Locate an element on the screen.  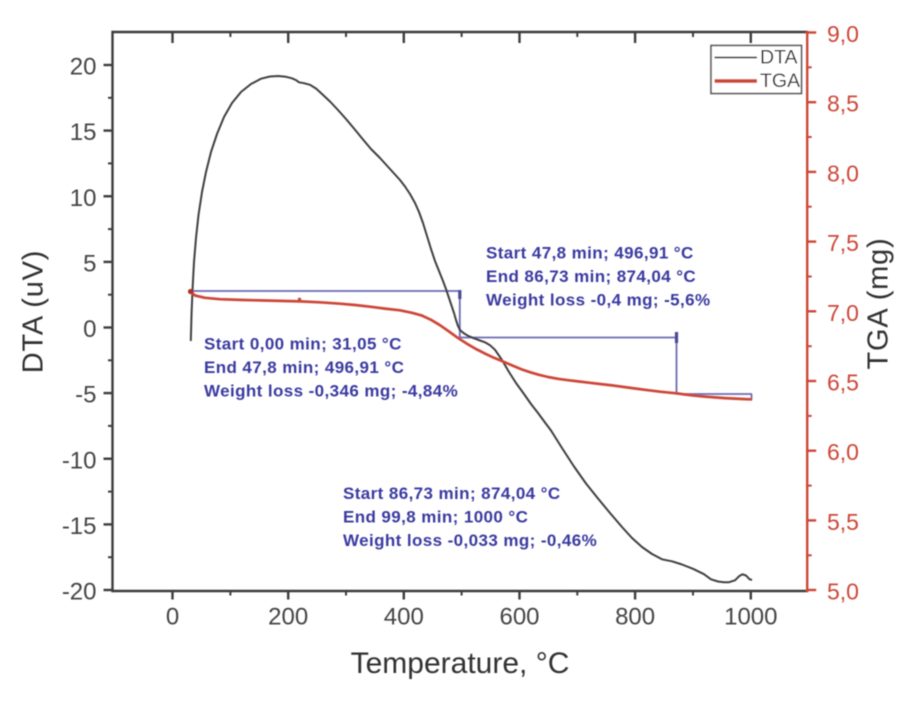
svg-text: Start 86,73 min; 874,04 °C is located at coordinates (452, 493).